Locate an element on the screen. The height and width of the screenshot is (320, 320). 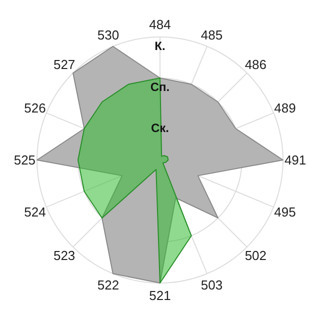
spoke-label: 491 is located at coordinates (295, 160).